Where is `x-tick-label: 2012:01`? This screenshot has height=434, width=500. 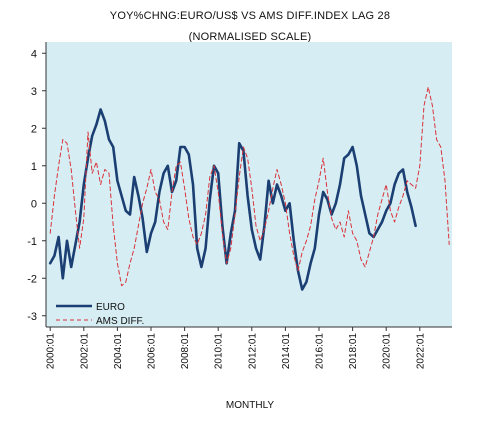 x-tick-label: 2012:01 is located at coordinates (252, 351).